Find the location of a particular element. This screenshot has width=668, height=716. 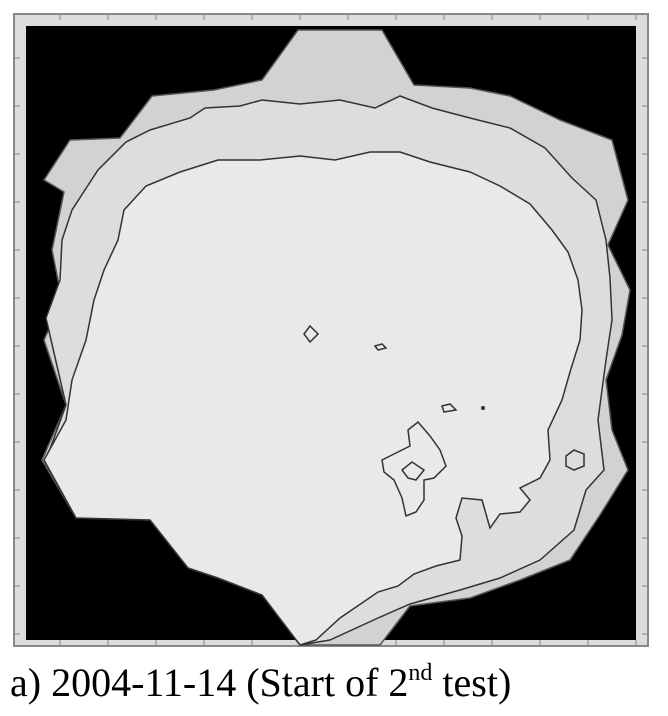

caption-date: 2004-11-14 is located at coordinates (144, 682).